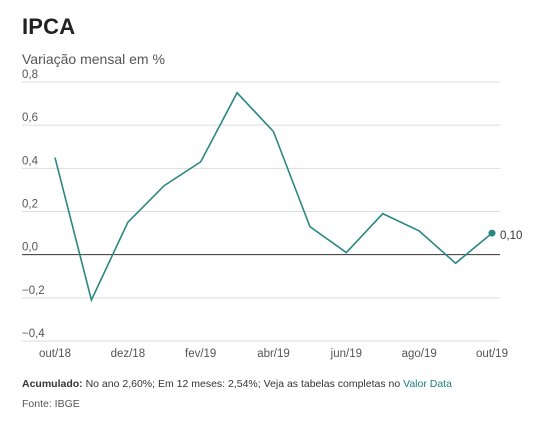  Describe the element at coordinates (419, 354) in the screenshot. I see `x-tick-label: ago/19` at that location.